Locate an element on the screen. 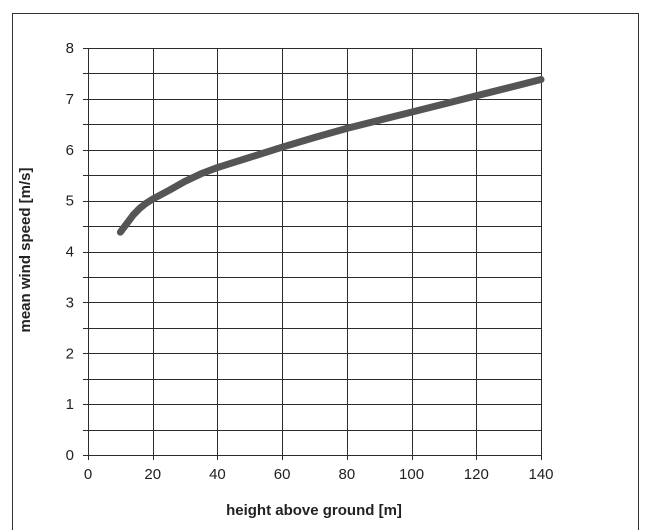  x-tick-label: 140 is located at coordinates (540, 474).